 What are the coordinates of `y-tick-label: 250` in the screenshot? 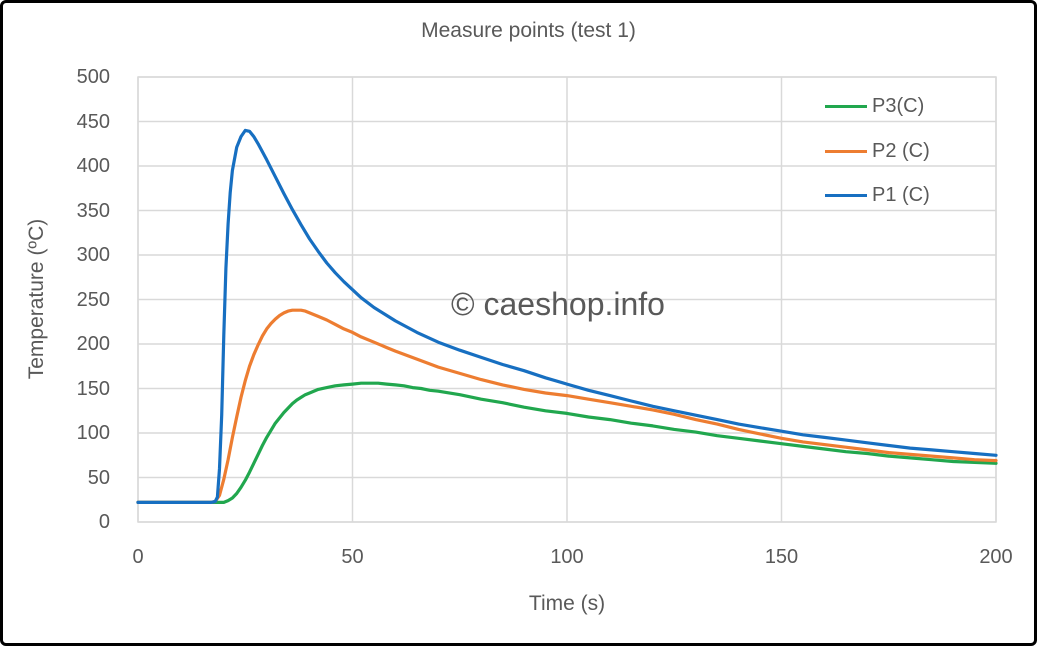 It's located at (93, 299).